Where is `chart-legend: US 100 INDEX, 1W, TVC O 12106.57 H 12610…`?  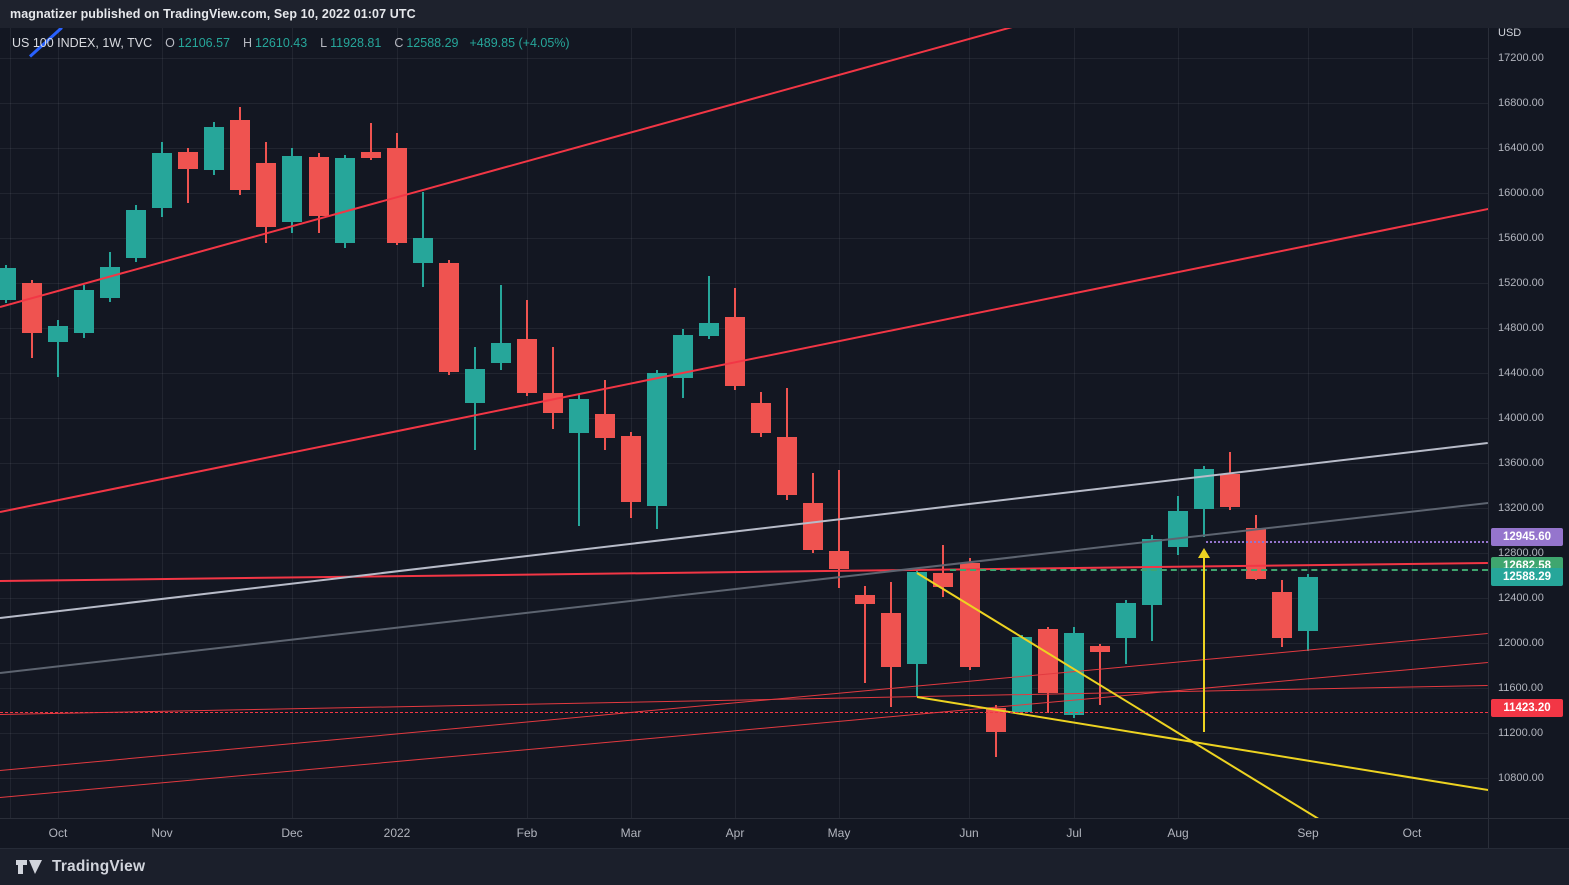
chart-legend: US 100 INDEX, 1W, TVC O 12106.57 H 12610… is located at coordinates (291, 43).